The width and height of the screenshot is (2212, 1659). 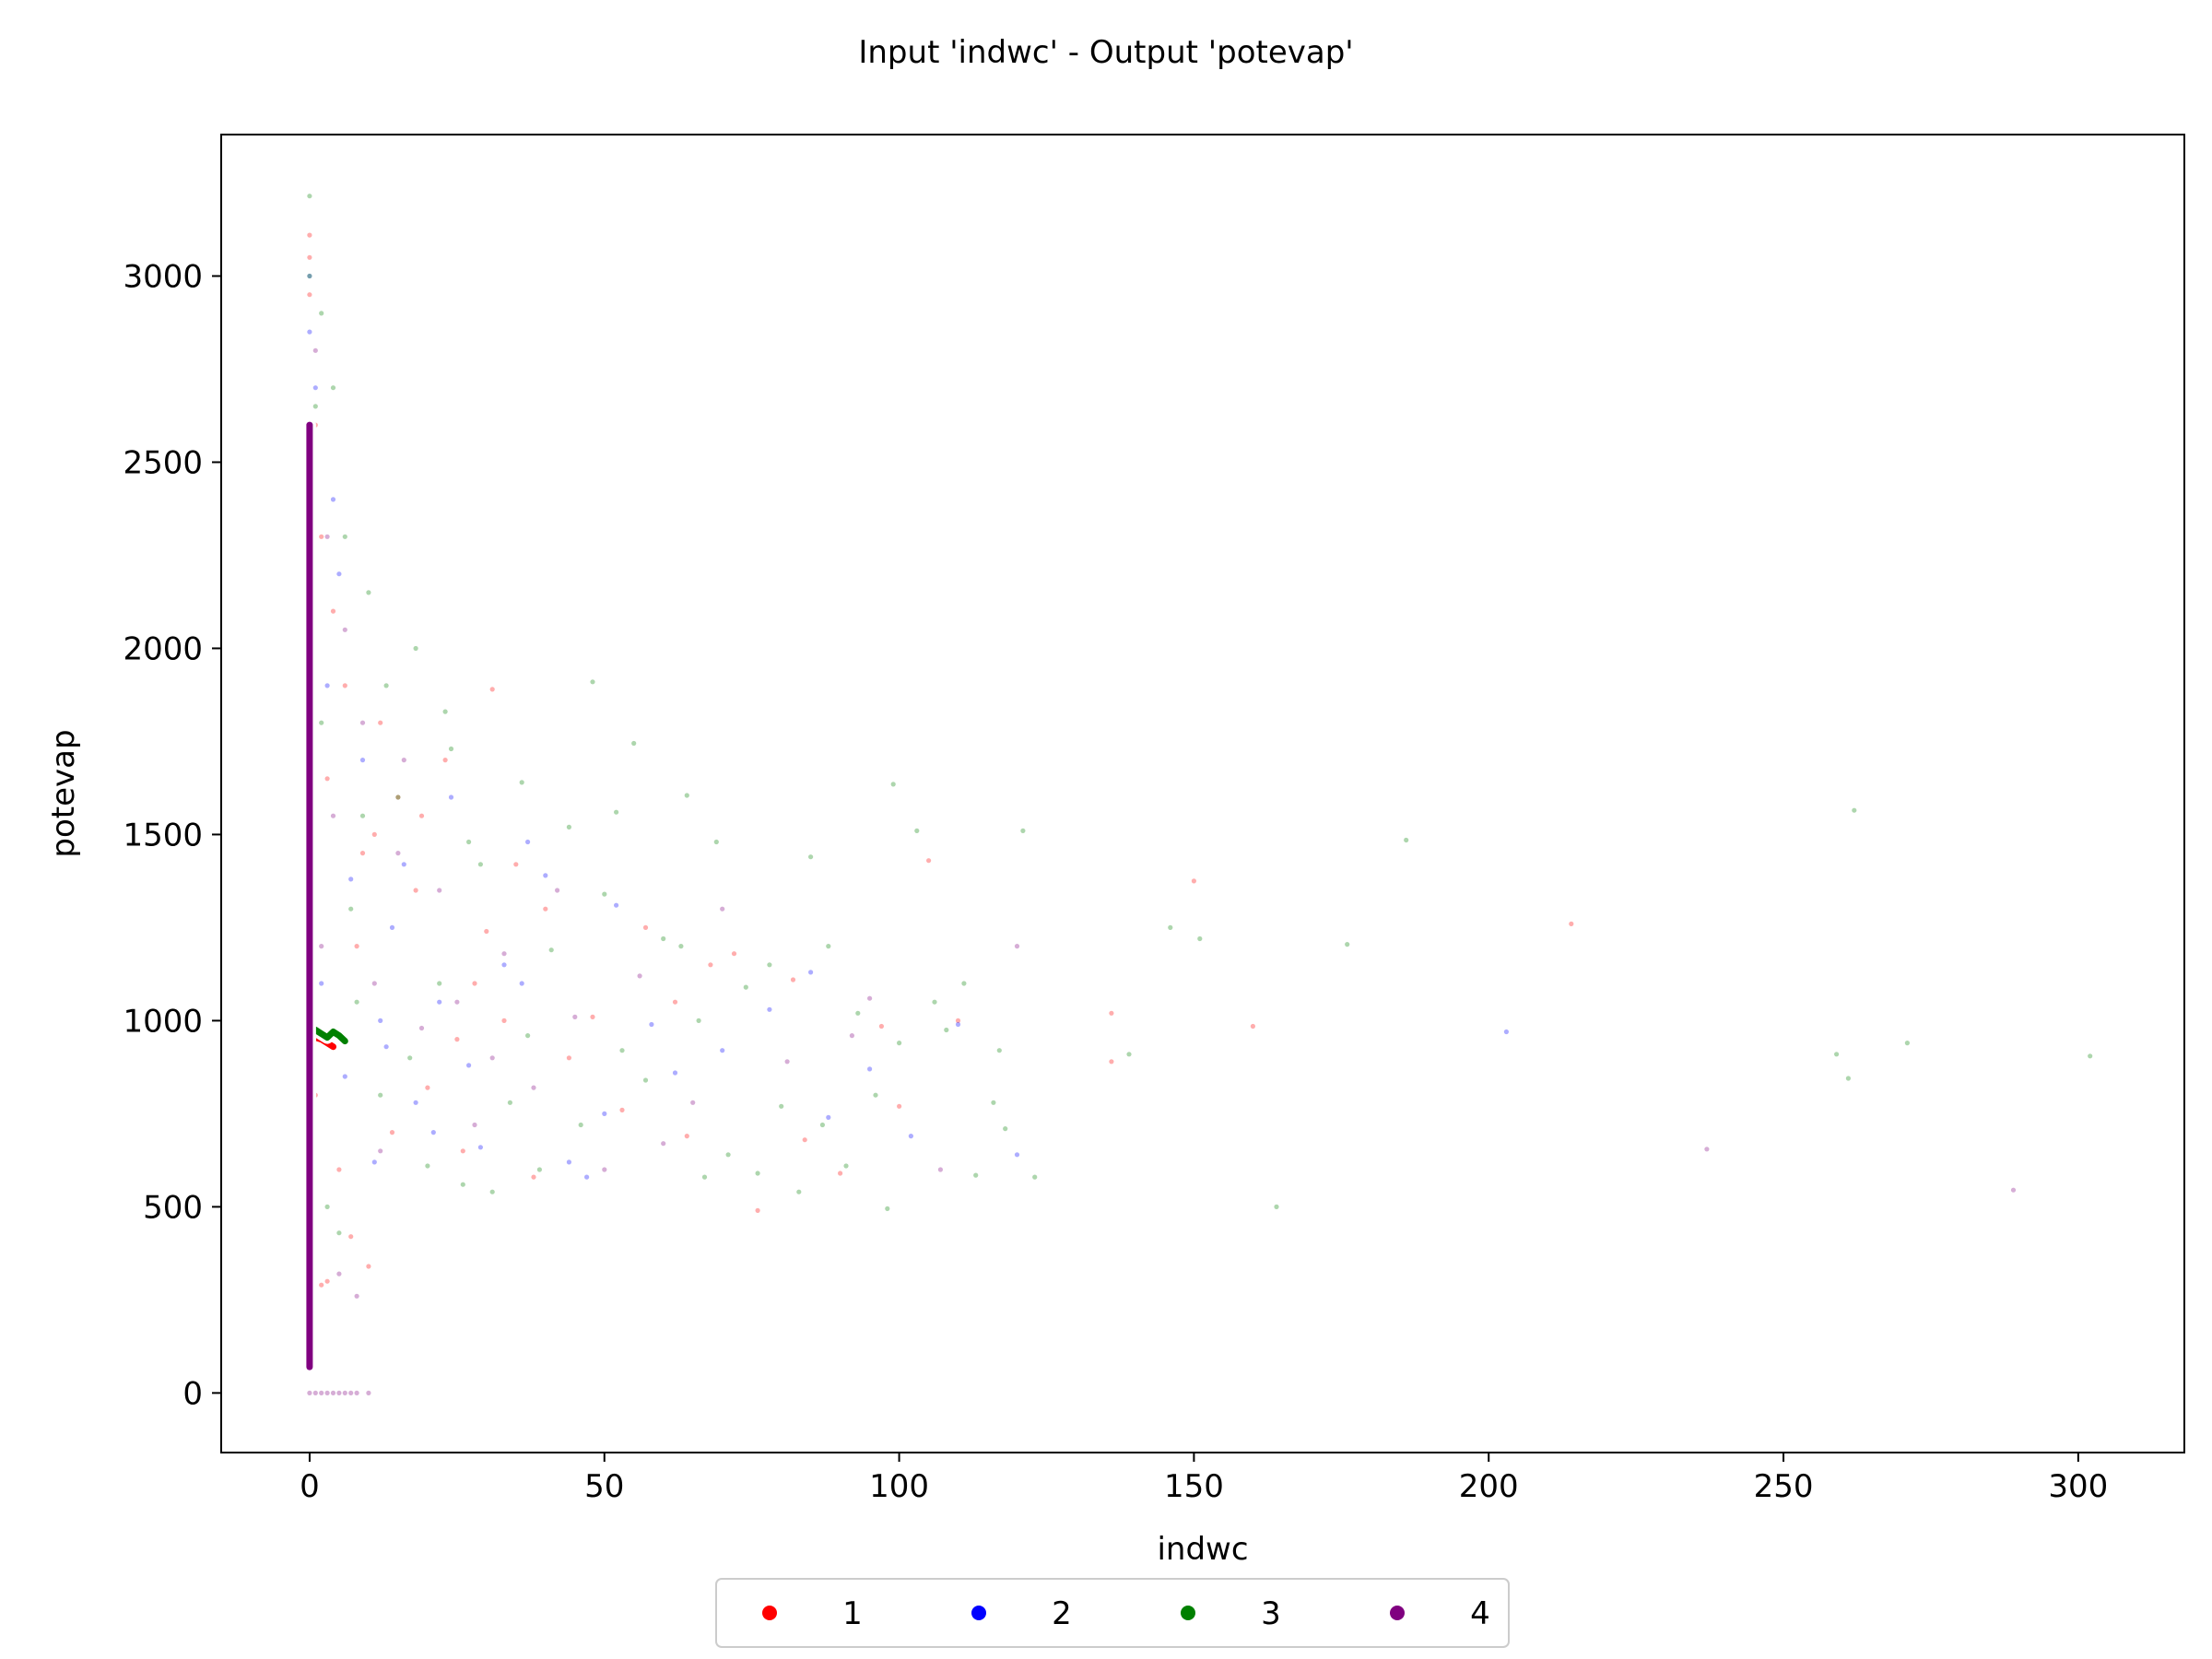 What do you see at coordinates (163, 648) in the screenshot?
I see `y-tick-label: 2000` at bounding box center [163, 648].